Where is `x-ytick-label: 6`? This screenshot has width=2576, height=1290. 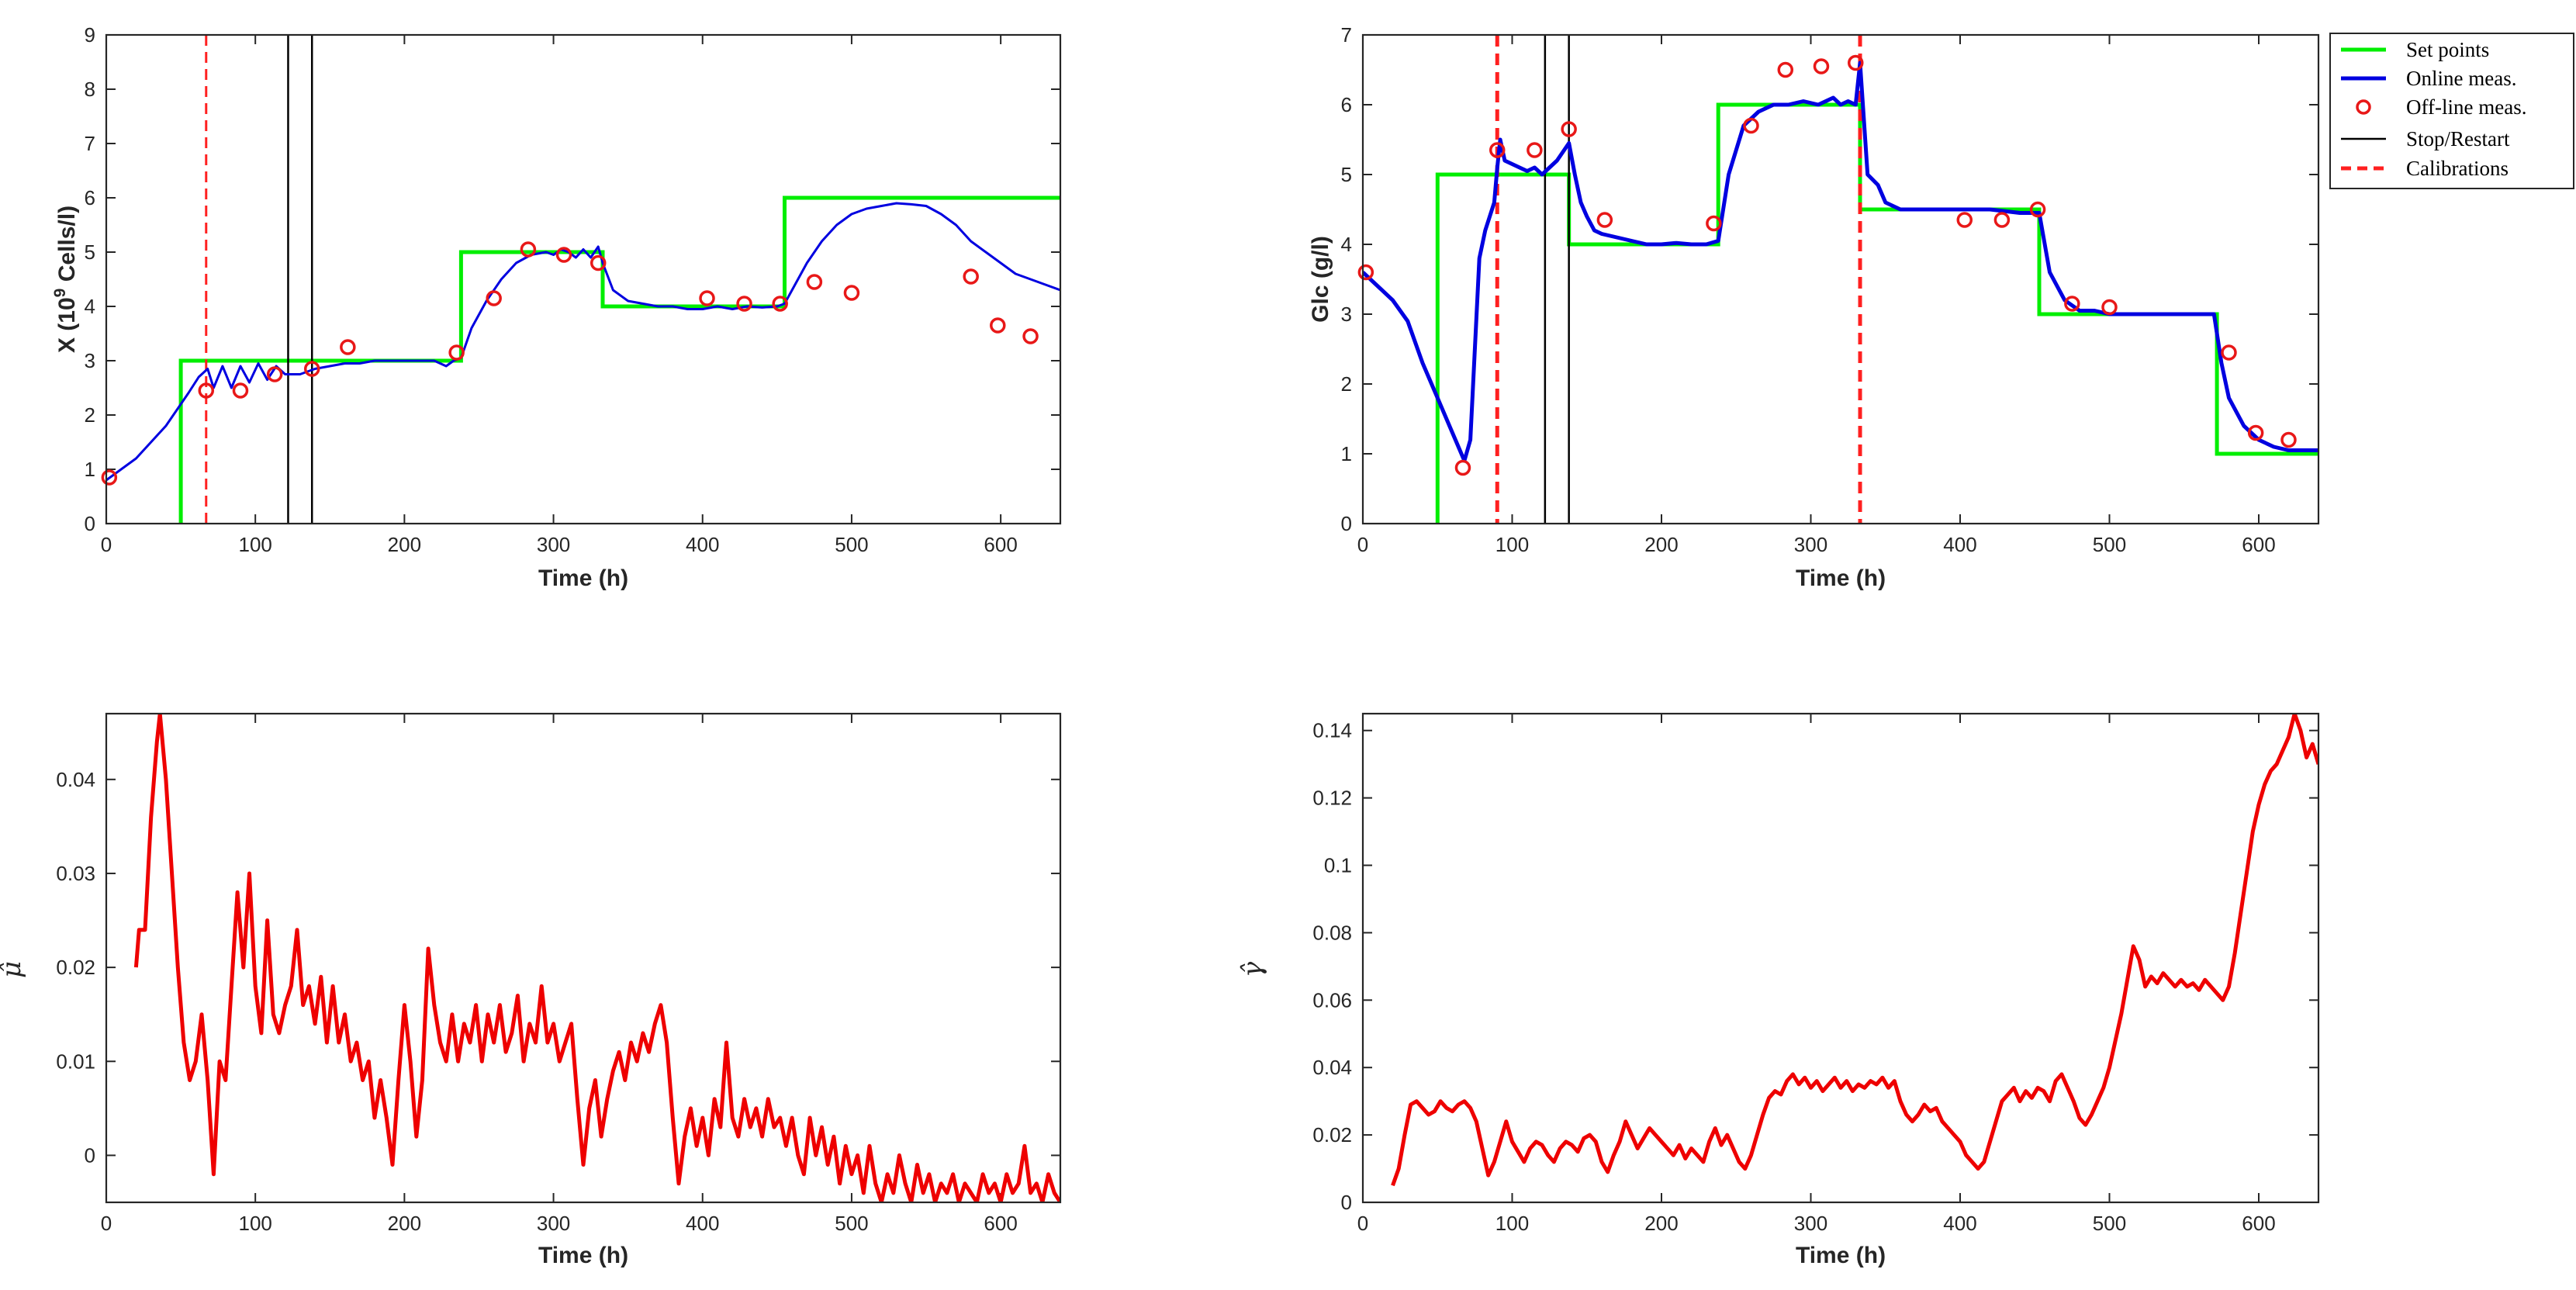 x-ytick-label: 6 is located at coordinates (90, 197).